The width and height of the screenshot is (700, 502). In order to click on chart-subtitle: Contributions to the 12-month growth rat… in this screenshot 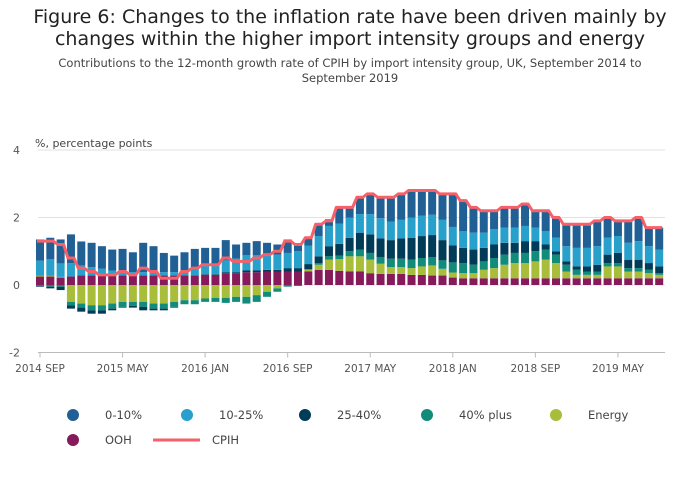, I will do `click(350, 70)`.